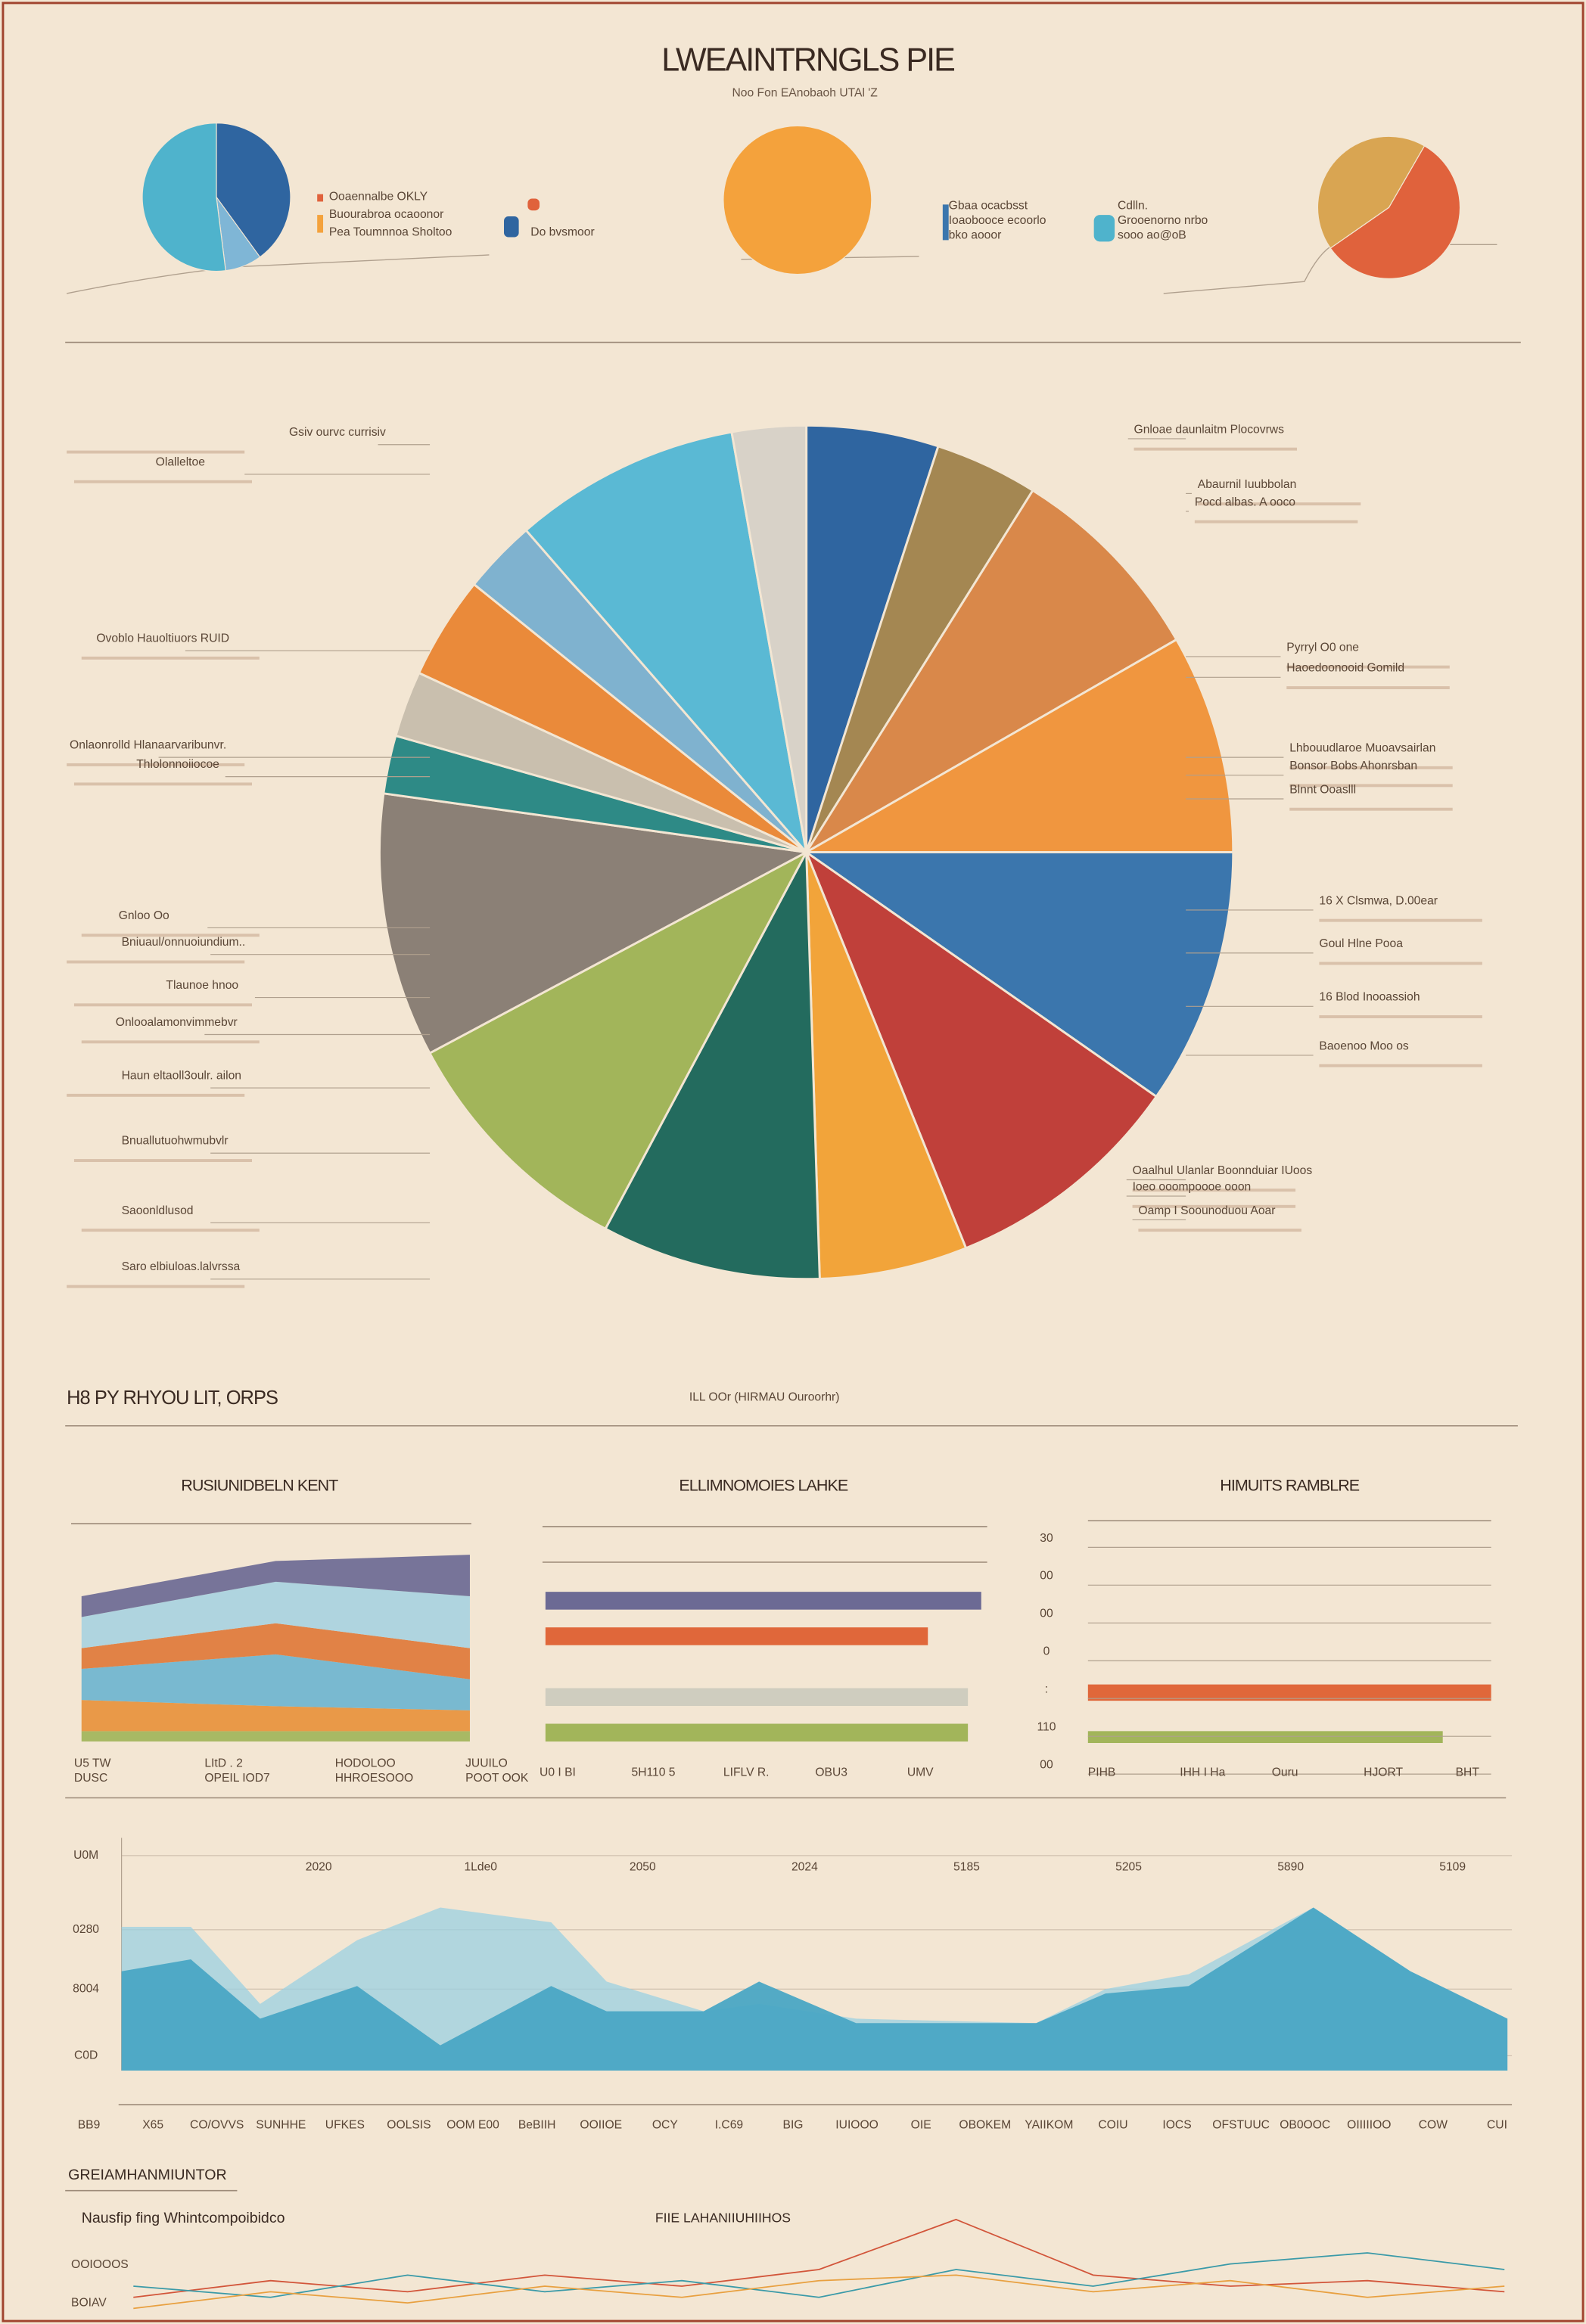  I want to click on x-label: OOIIOE, so click(601, 2125).